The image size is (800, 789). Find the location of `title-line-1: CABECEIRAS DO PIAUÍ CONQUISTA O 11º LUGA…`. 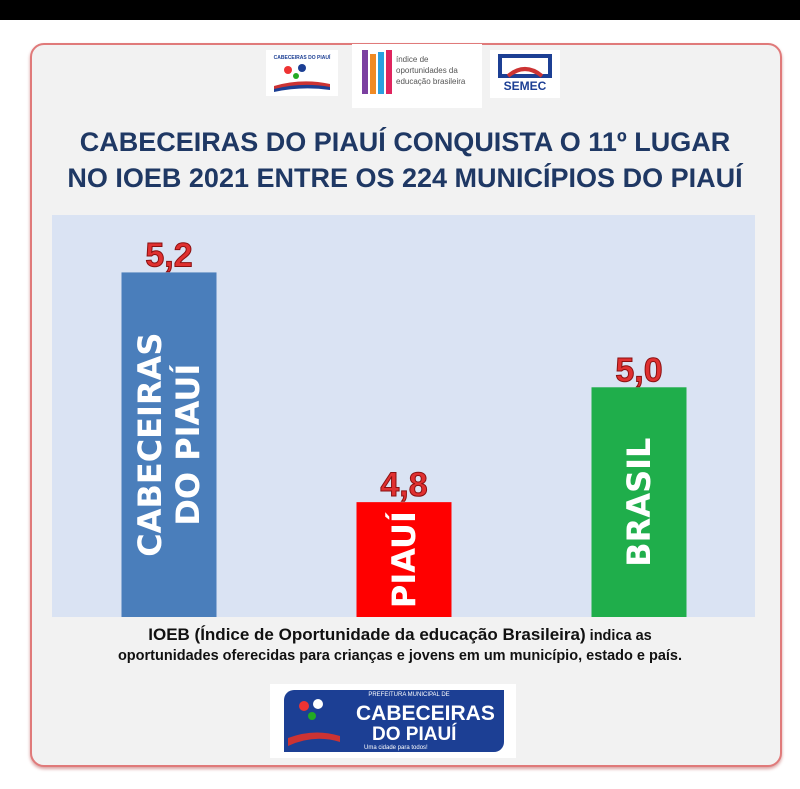

title-line-1: CABECEIRAS DO PIAUÍ CONQUISTA O 11º LUGA… is located at coordinates (405, 142).